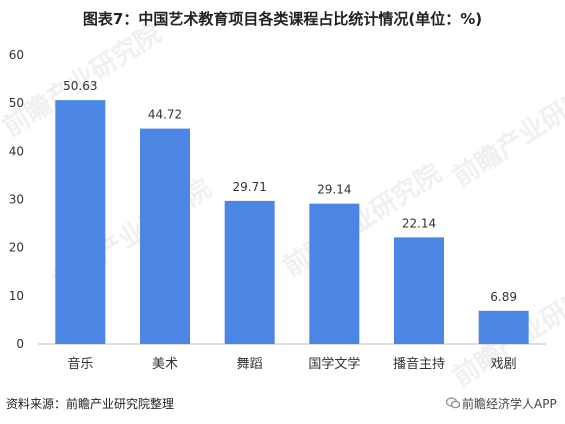  Describe the element at coordinates (90, 404) in the screenshot. I see `source-note: 资料来源：前瞻产业研究院整理` at that location.